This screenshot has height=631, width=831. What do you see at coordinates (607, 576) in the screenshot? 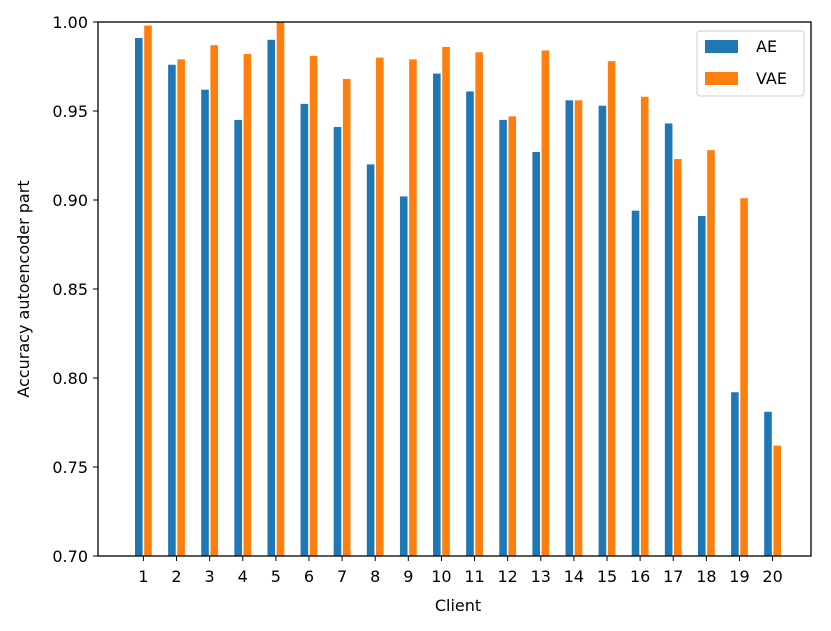
I see `x-tick-label: 15` at bounding box center [607, 576].